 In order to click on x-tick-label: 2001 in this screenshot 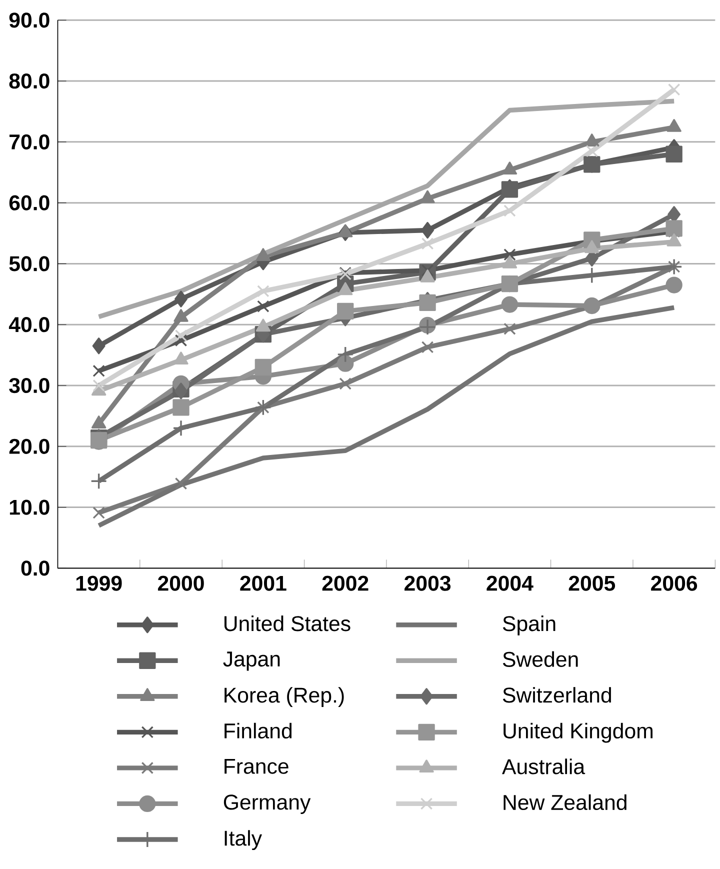, I will do `click(263, 583)`.